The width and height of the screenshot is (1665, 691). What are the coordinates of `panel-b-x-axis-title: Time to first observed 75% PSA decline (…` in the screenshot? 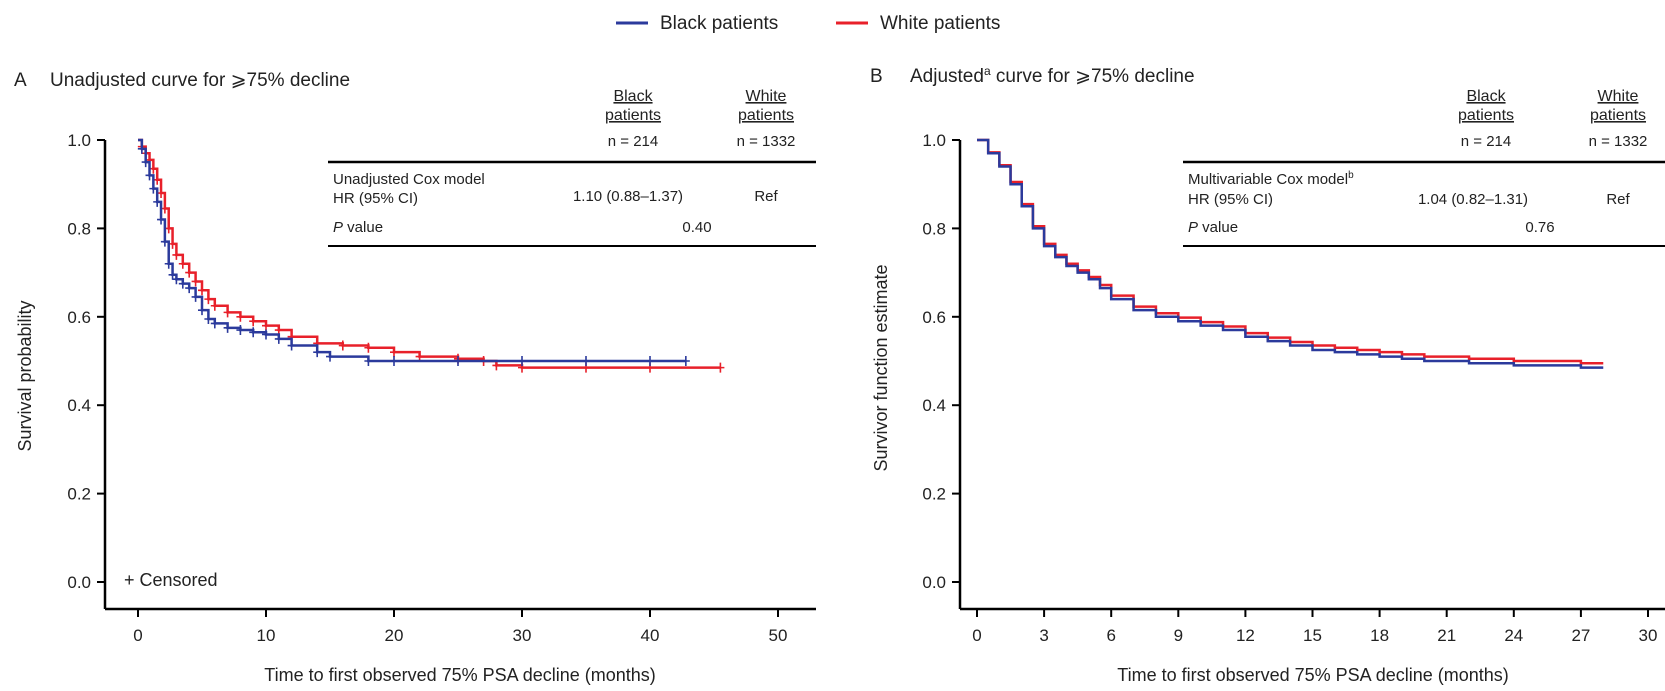 It's located at (1313, 675).